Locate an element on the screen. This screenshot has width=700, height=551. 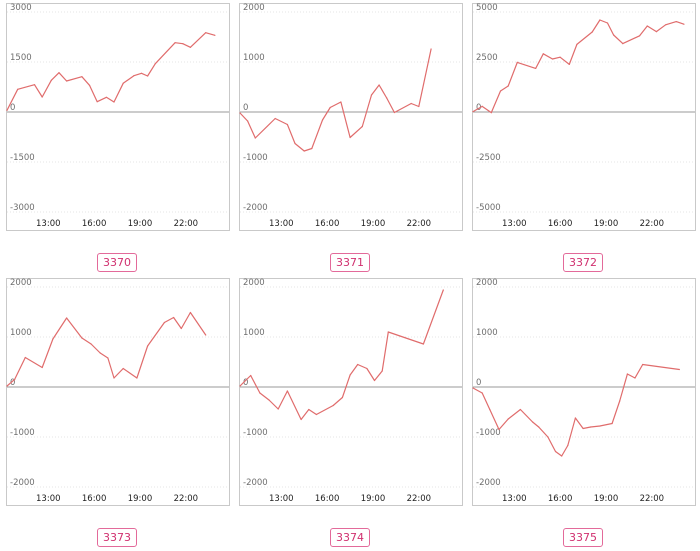
chart-id-badge: 3371 is located at coordinates (350, 262).